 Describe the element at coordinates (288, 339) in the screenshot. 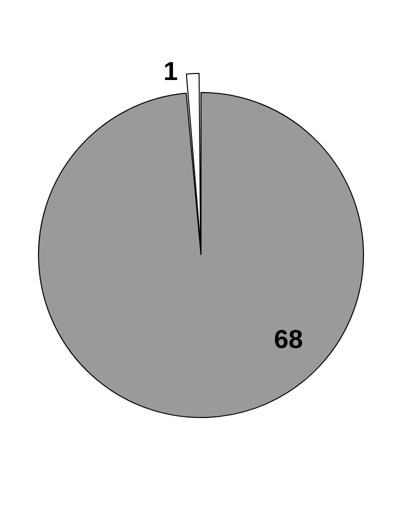

I see `data-label: 68` at that location.